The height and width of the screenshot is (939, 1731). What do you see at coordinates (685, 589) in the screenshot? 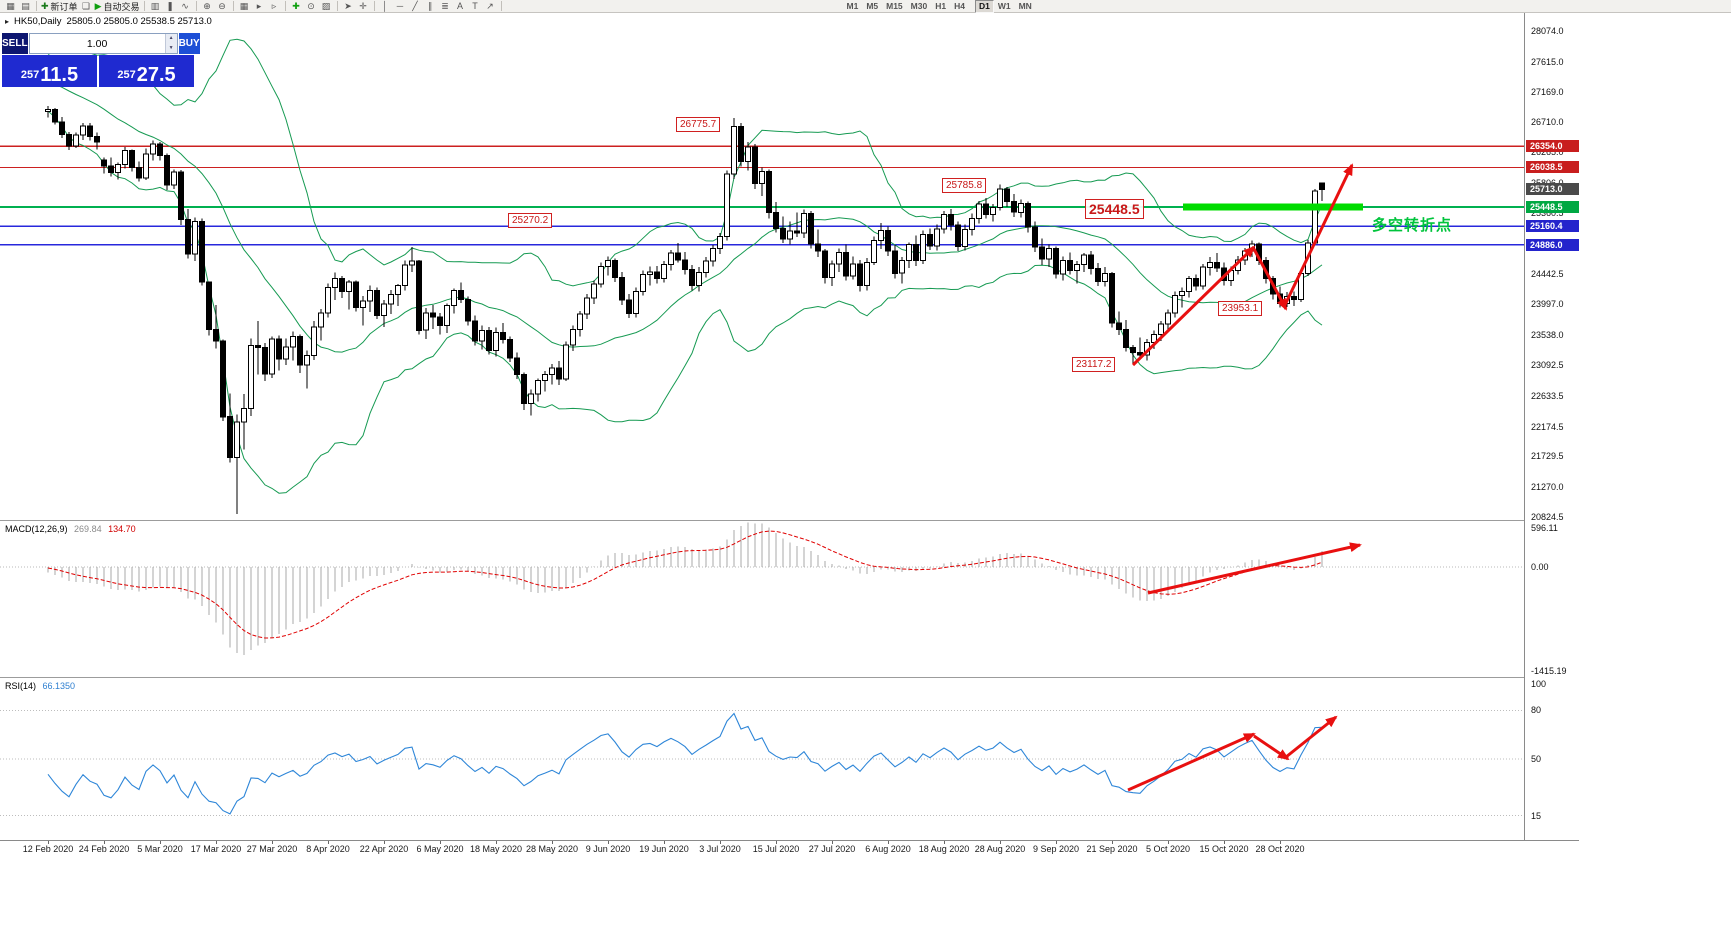
I see `macd-histogram` at bounding box center [685, 589].